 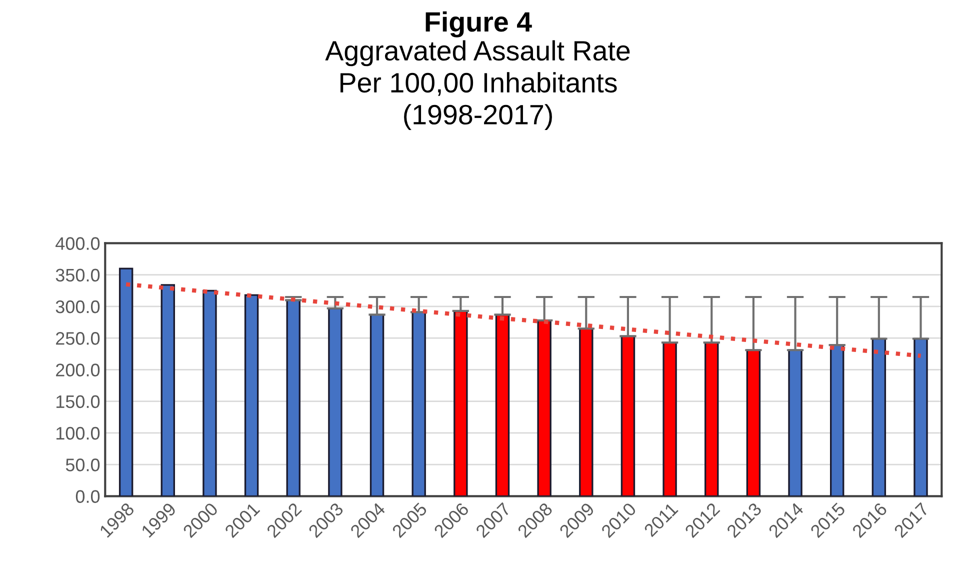 I want to click on y-tick-label: 400.0, so click(x=78, y=243).